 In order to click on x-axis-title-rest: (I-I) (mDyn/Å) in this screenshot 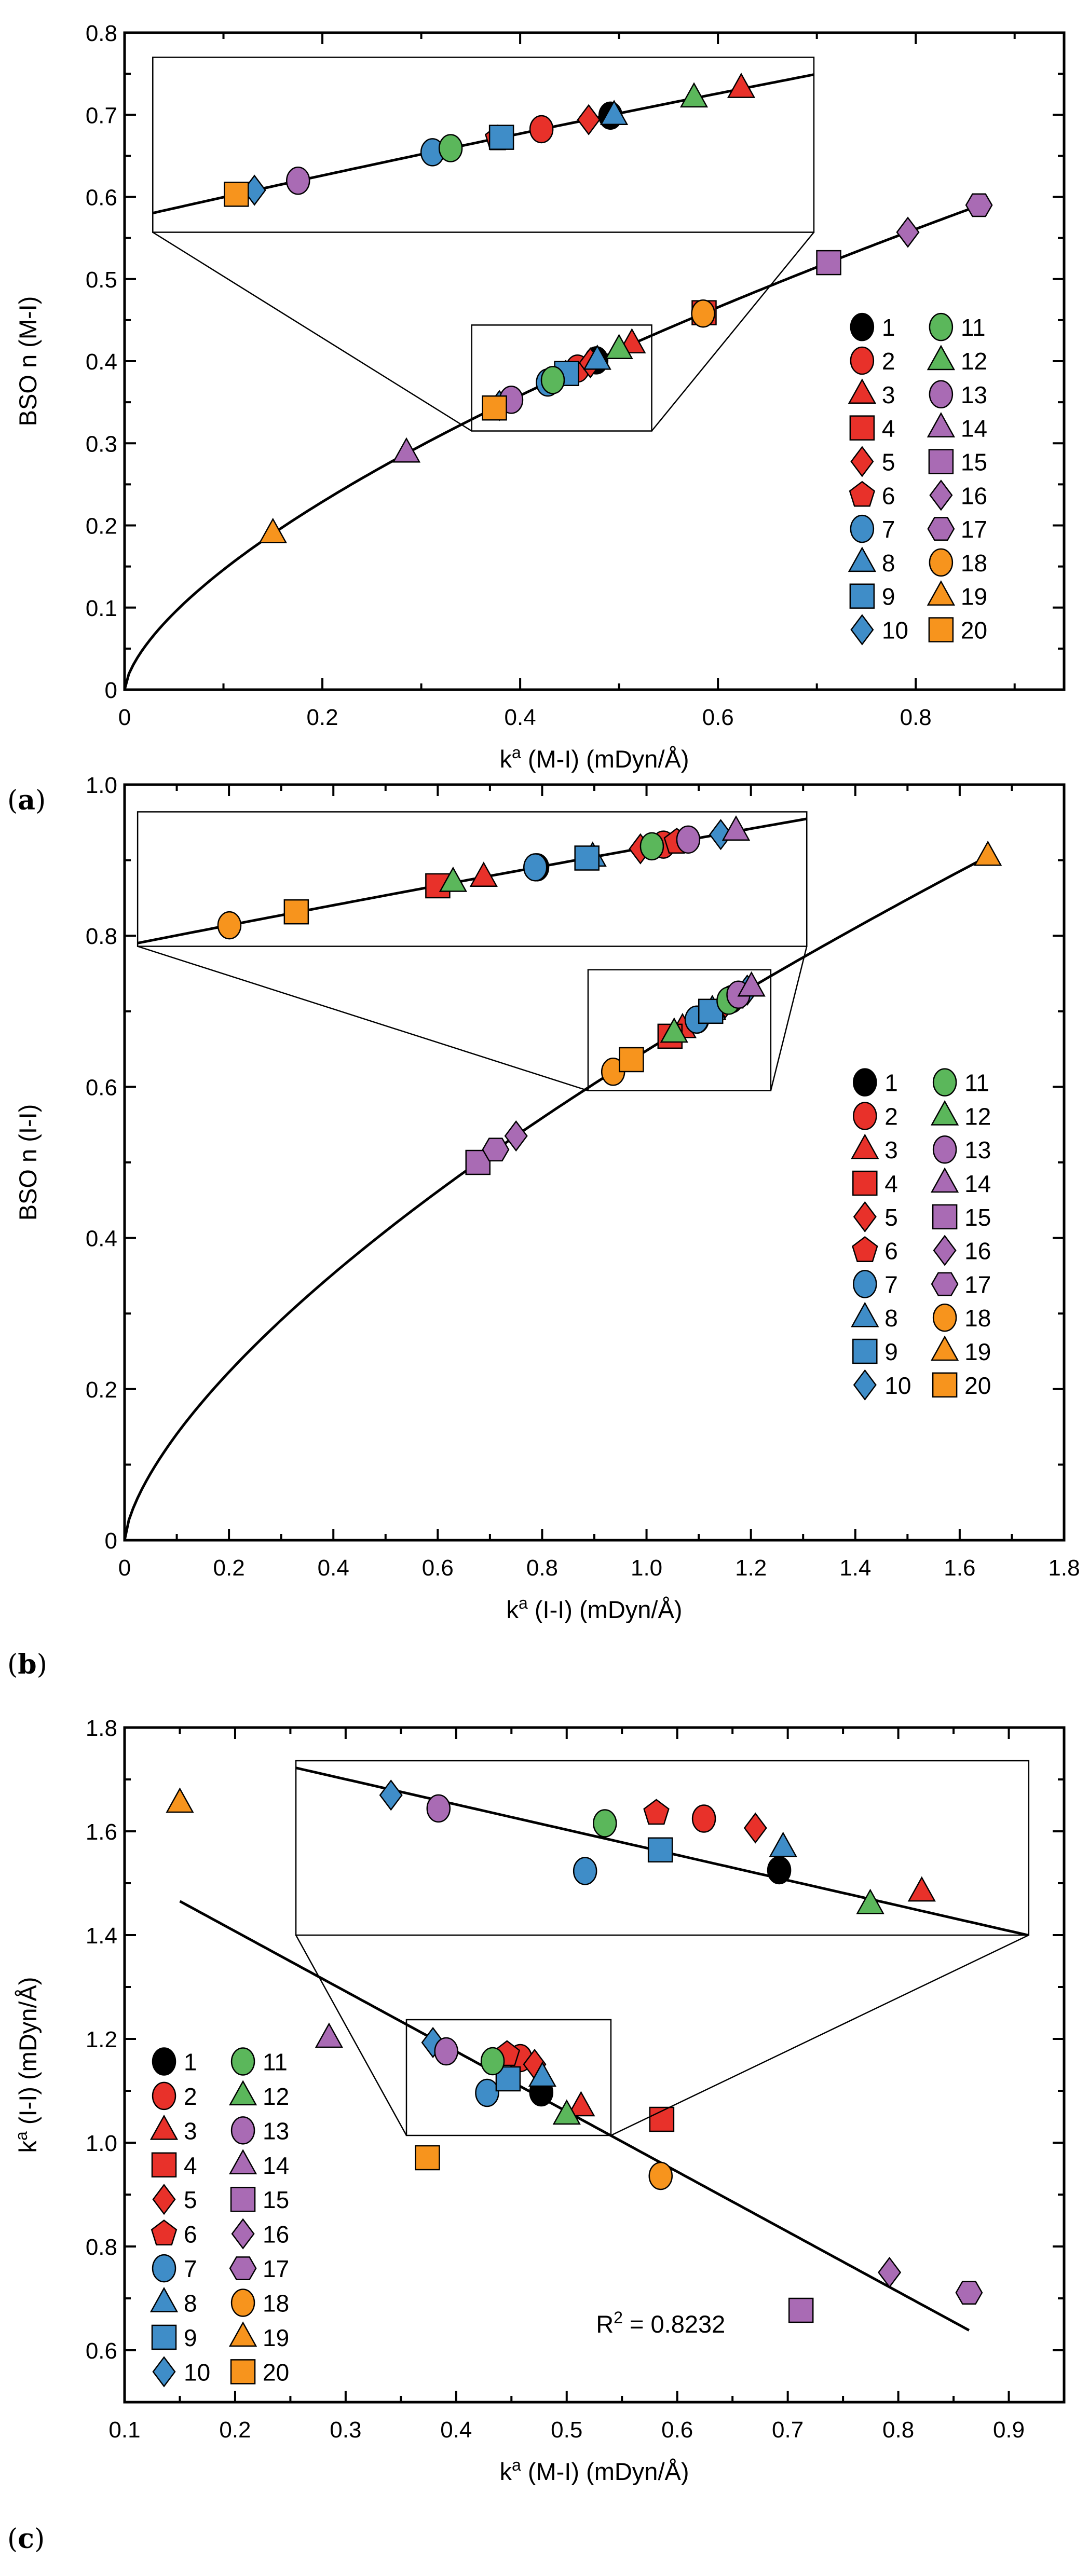, I will do `click(605, 1609)`.